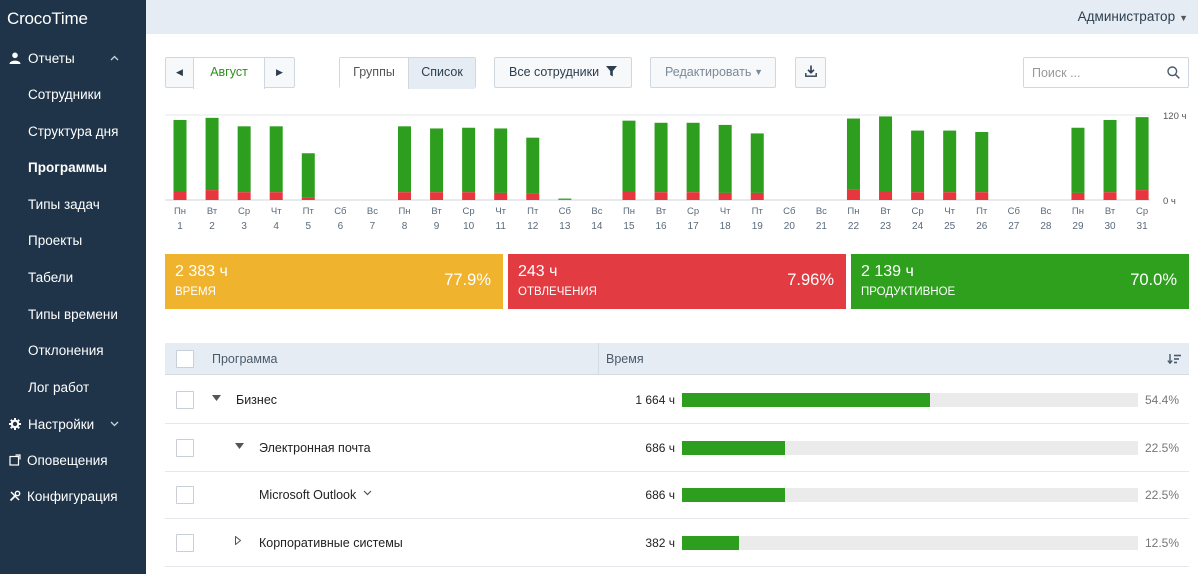 The image size is (1198, 574). I want to click on search-input, so click(1094, 72).